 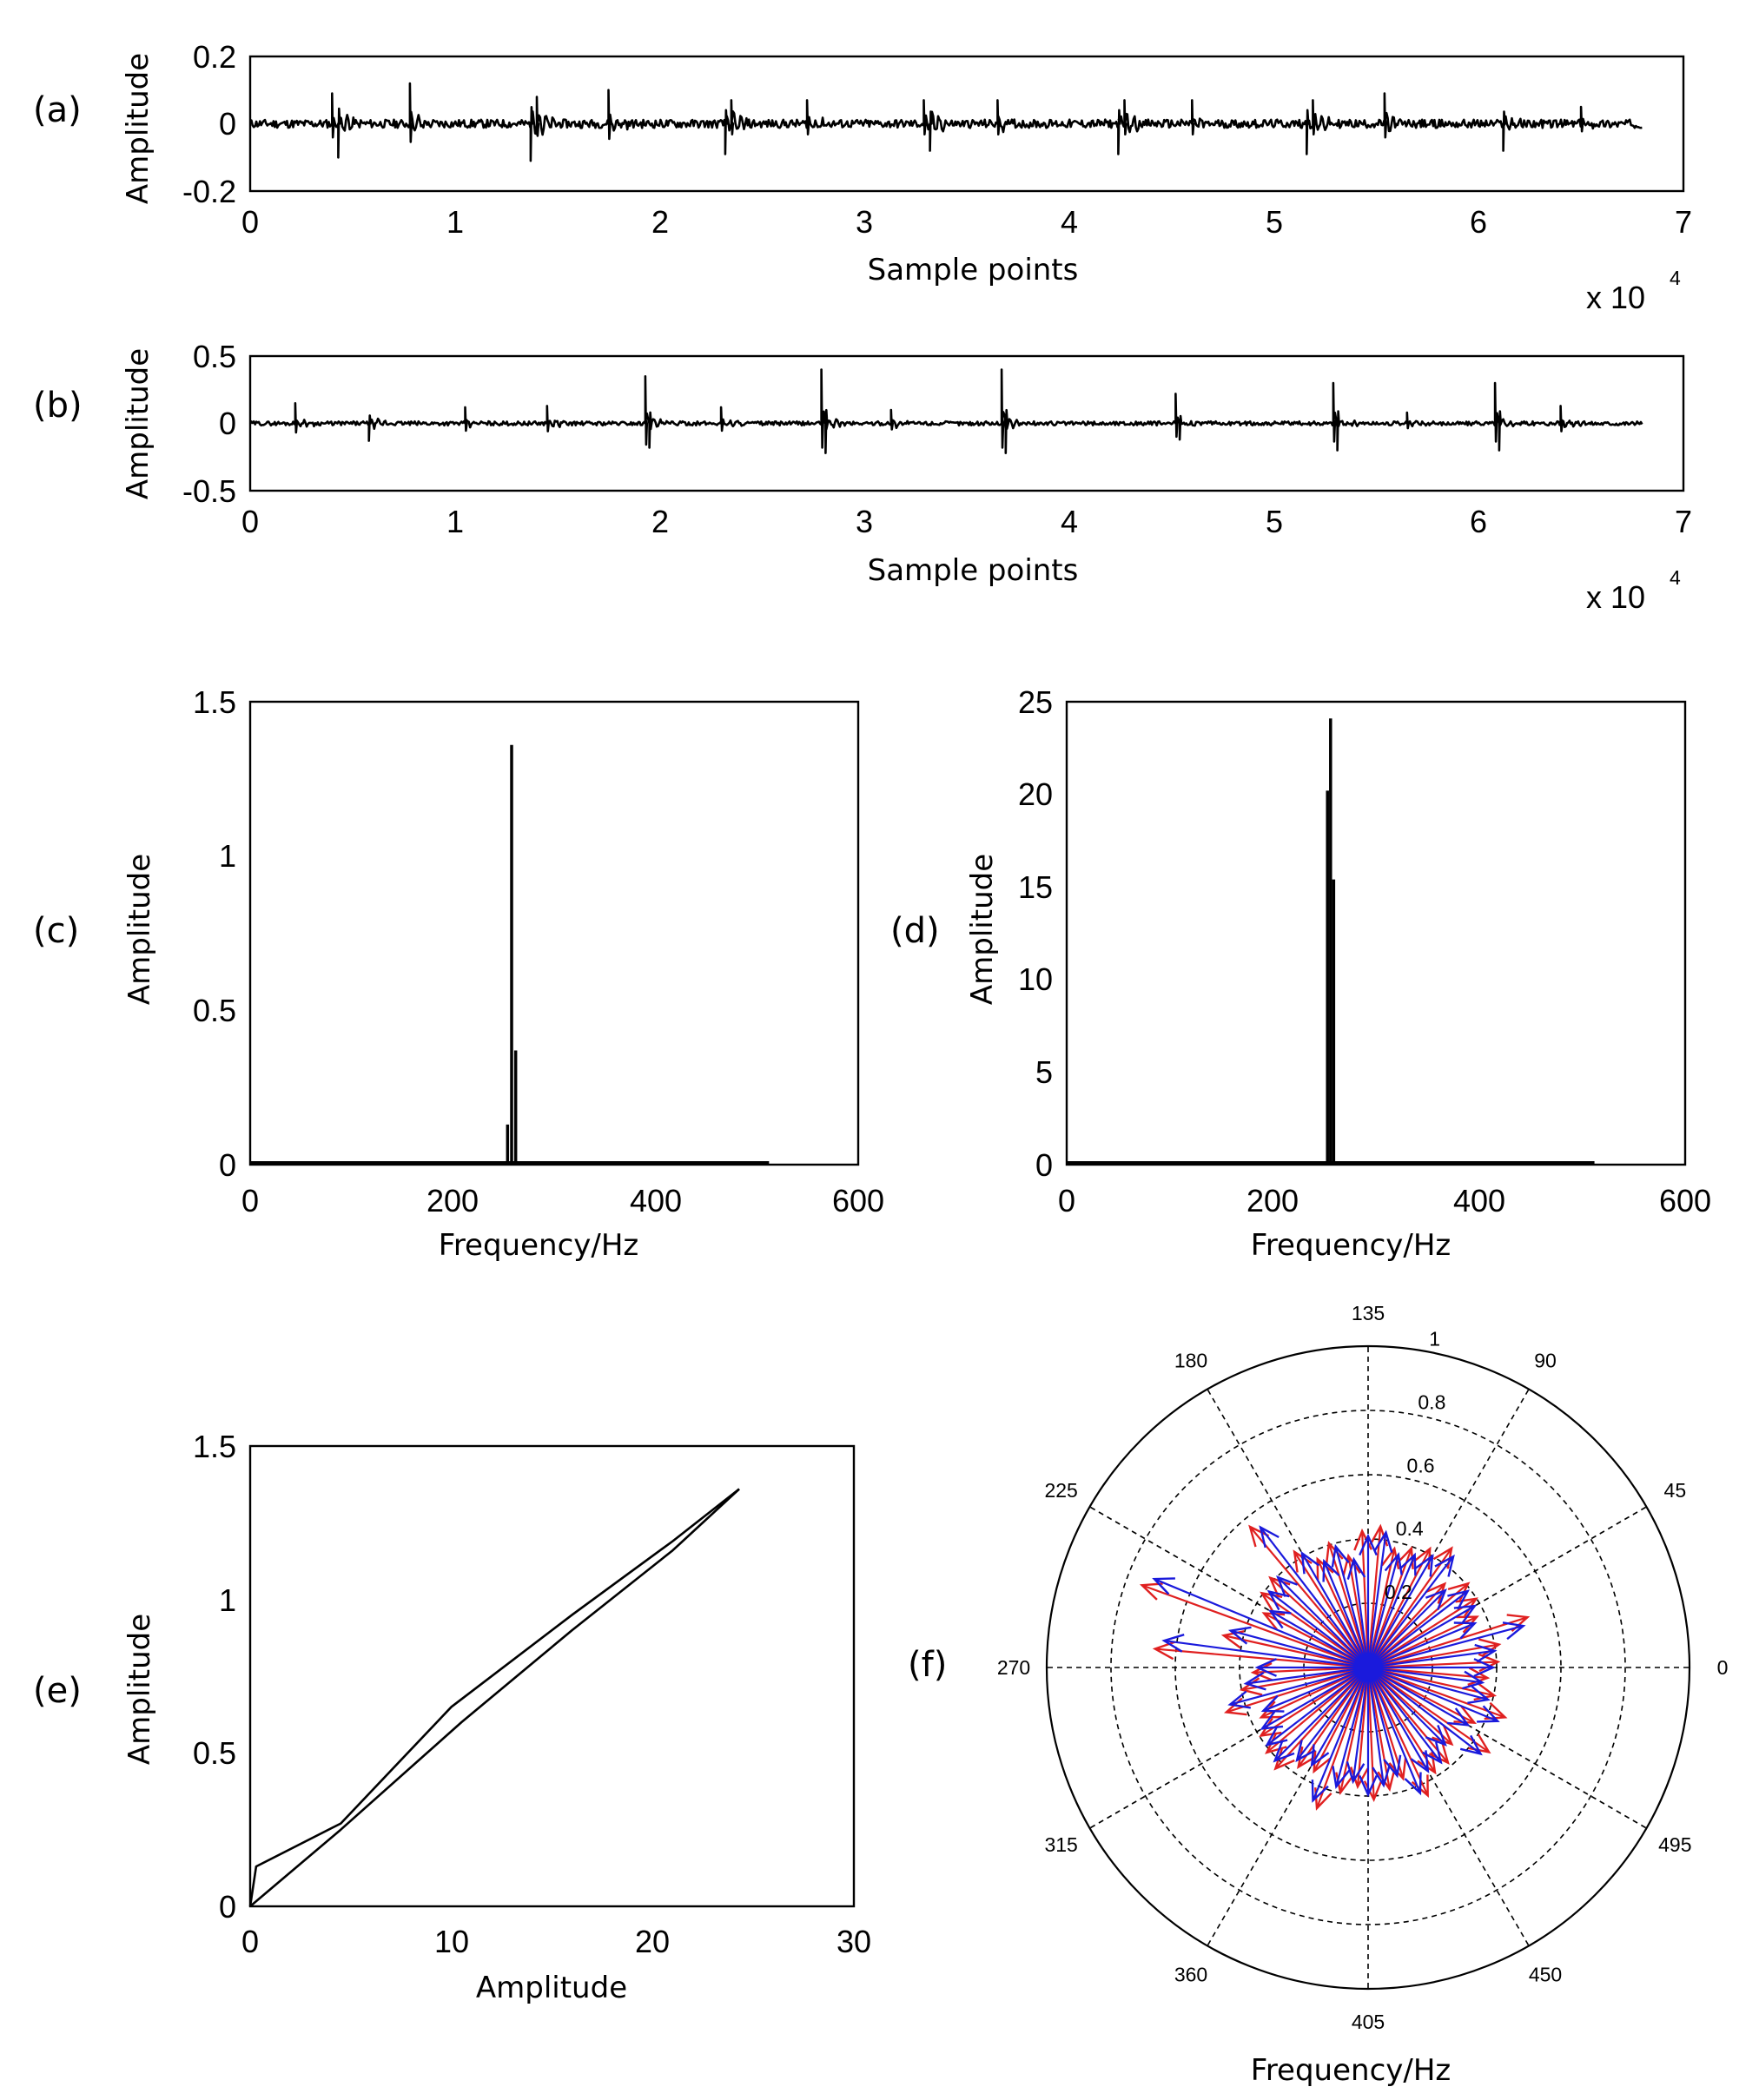 What do you see at coordinates (214, 1677) in the screenshot?
I see `panel-e-yticks: 0 0.5 1 1.5` at bounding box center [214, 1677].